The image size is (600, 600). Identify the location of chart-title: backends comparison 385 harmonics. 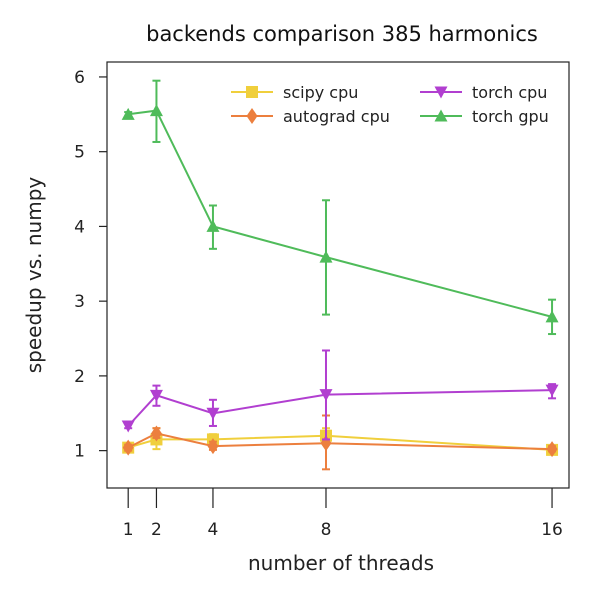
(342, 34).